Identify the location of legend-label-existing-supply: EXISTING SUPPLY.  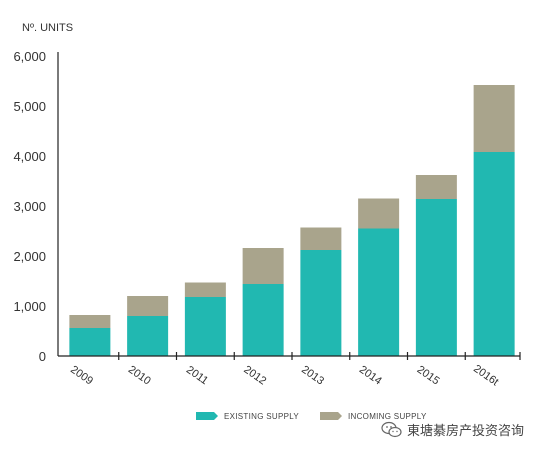
(261, 416).